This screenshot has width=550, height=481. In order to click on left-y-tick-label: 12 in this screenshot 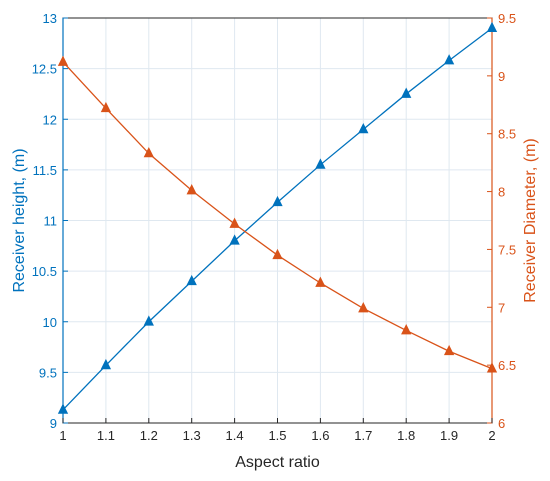, I will do `click(50, 119)`.